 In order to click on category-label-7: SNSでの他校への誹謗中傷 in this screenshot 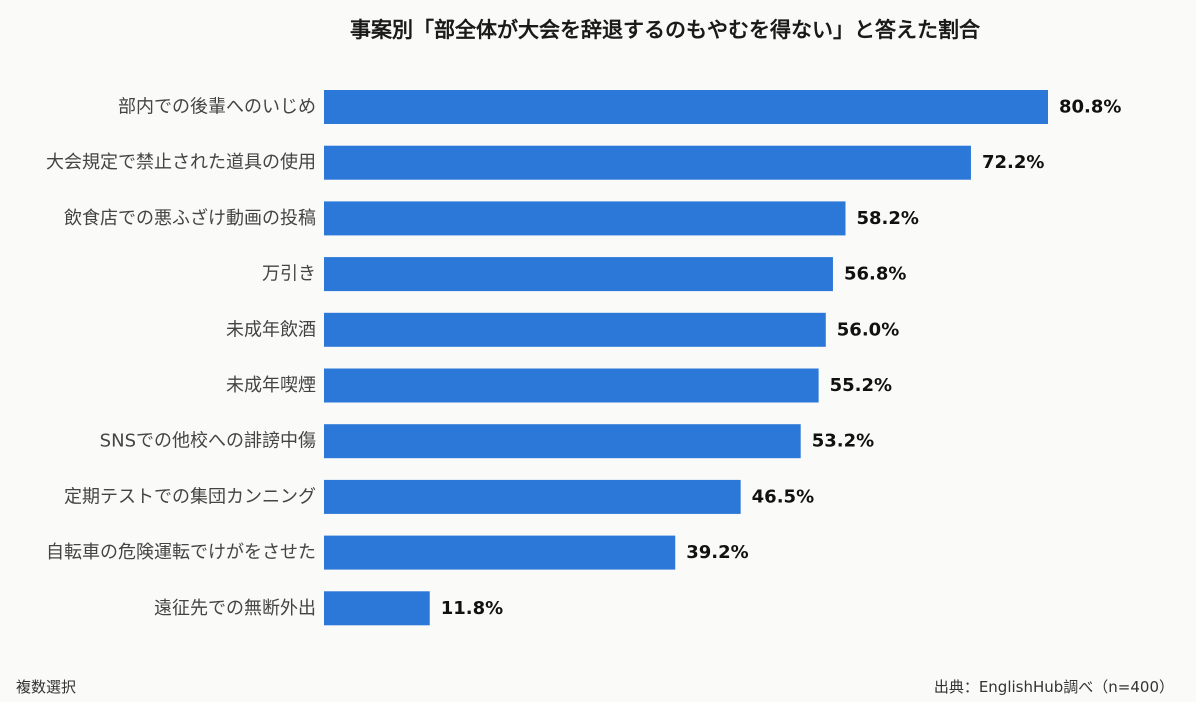, I will do `click(208, 441)`.